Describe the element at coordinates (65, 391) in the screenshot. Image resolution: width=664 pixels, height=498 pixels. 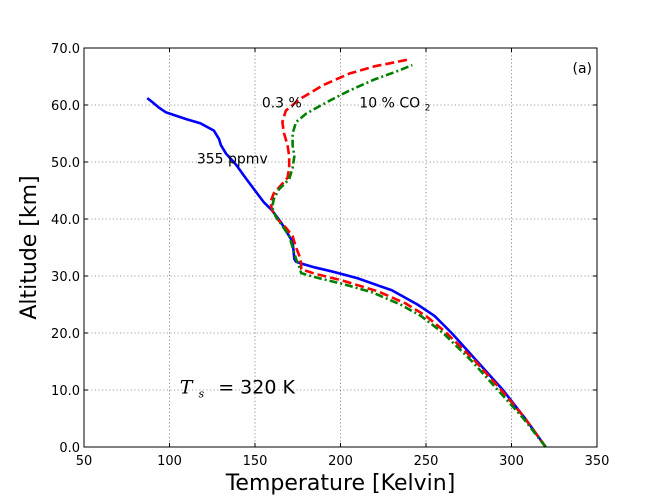
I see `y-tick-label: 10.0` at that location.